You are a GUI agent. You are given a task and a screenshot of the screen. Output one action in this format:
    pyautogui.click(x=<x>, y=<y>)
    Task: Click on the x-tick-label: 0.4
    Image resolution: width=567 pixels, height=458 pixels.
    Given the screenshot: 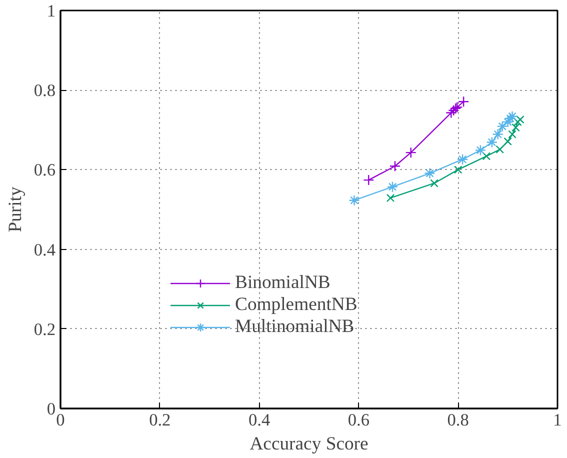 What is the action you would take?
    pyautogui.click(x=259, y=420)
    